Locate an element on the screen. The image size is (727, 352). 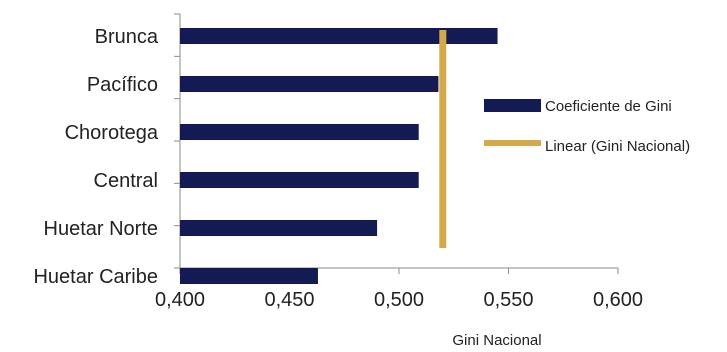
legend-swatch-reference is located at coordinates (512, 143).